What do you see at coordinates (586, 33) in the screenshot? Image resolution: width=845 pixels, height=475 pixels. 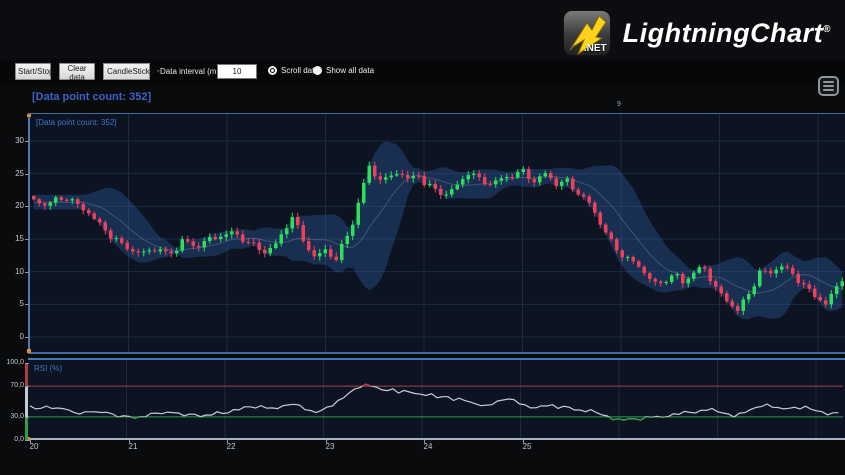 I see `lightning-bolt-icon: .NET` at bounding box center [586, 33].